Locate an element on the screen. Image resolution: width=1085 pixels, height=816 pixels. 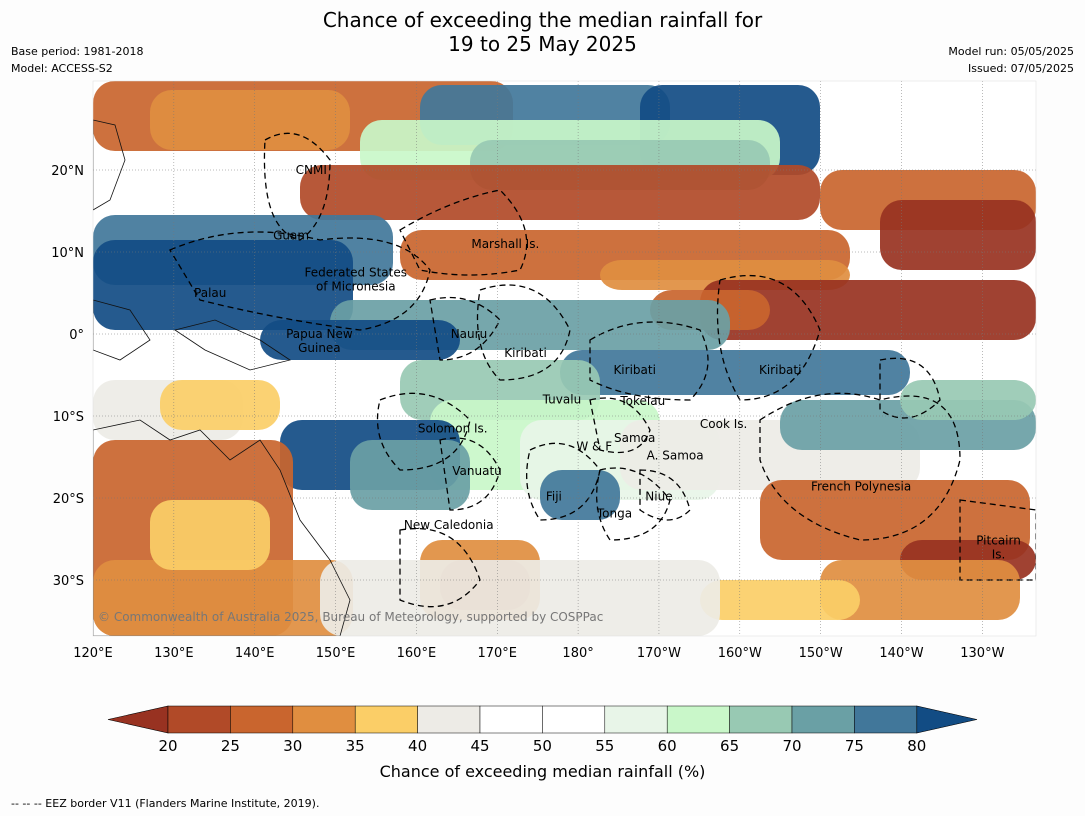
place-label: Vanuatu is located at coordinates (477, 471).